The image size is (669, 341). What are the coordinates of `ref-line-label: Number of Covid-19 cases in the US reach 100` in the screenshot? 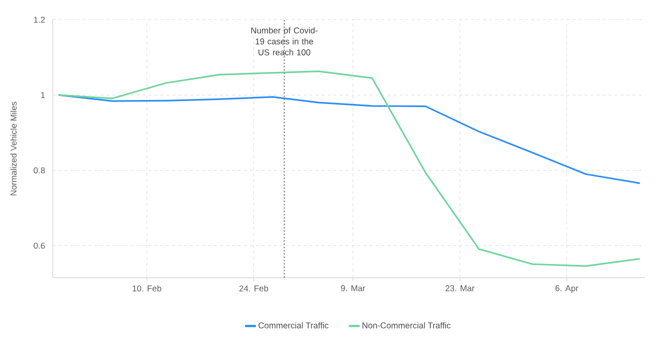 It's located at (284, 41).